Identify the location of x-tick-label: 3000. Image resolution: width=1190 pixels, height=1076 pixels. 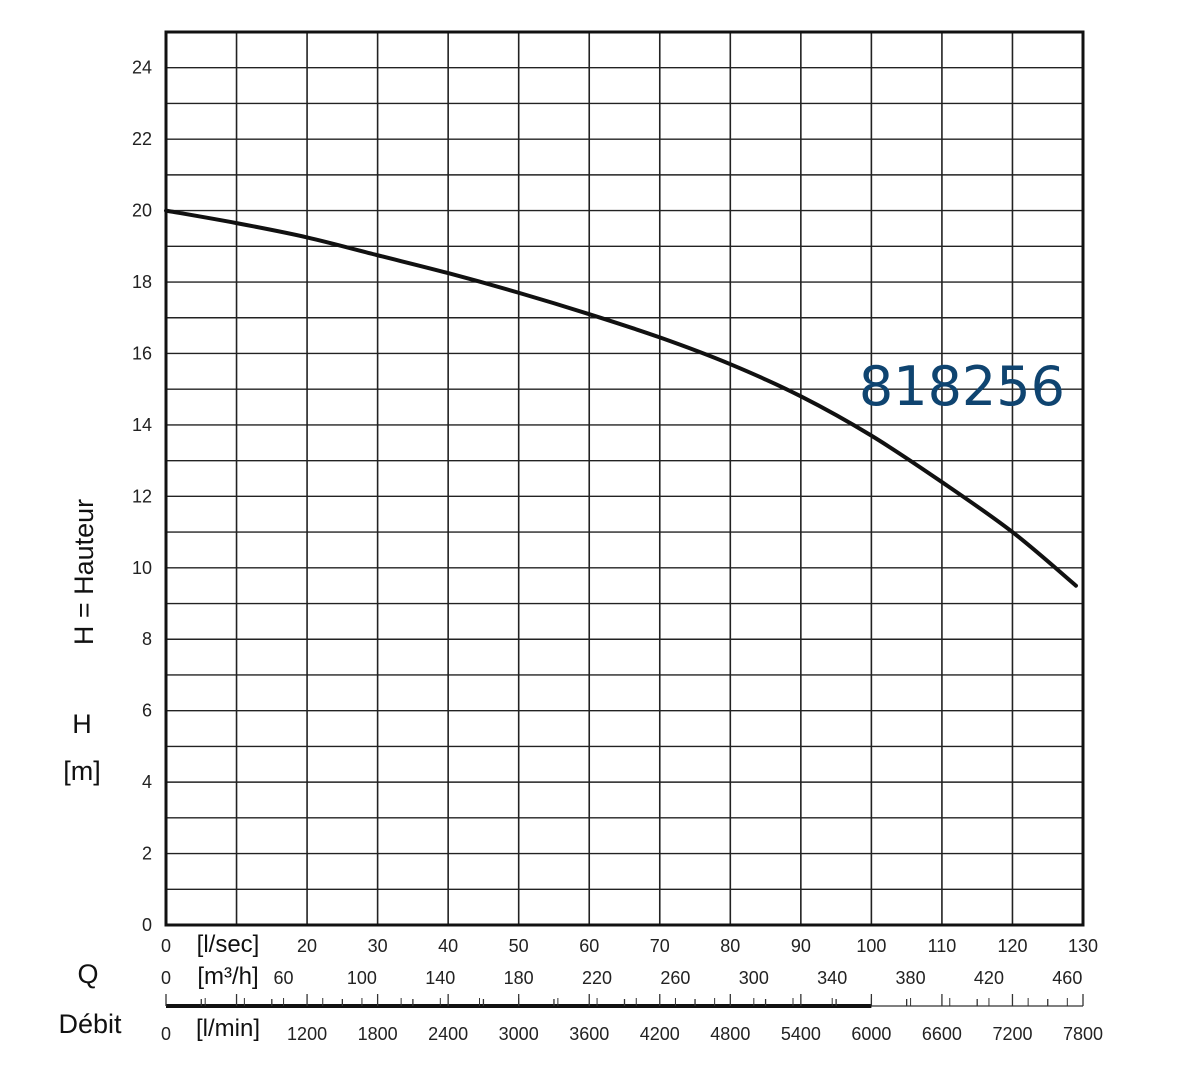
(519, 1034).